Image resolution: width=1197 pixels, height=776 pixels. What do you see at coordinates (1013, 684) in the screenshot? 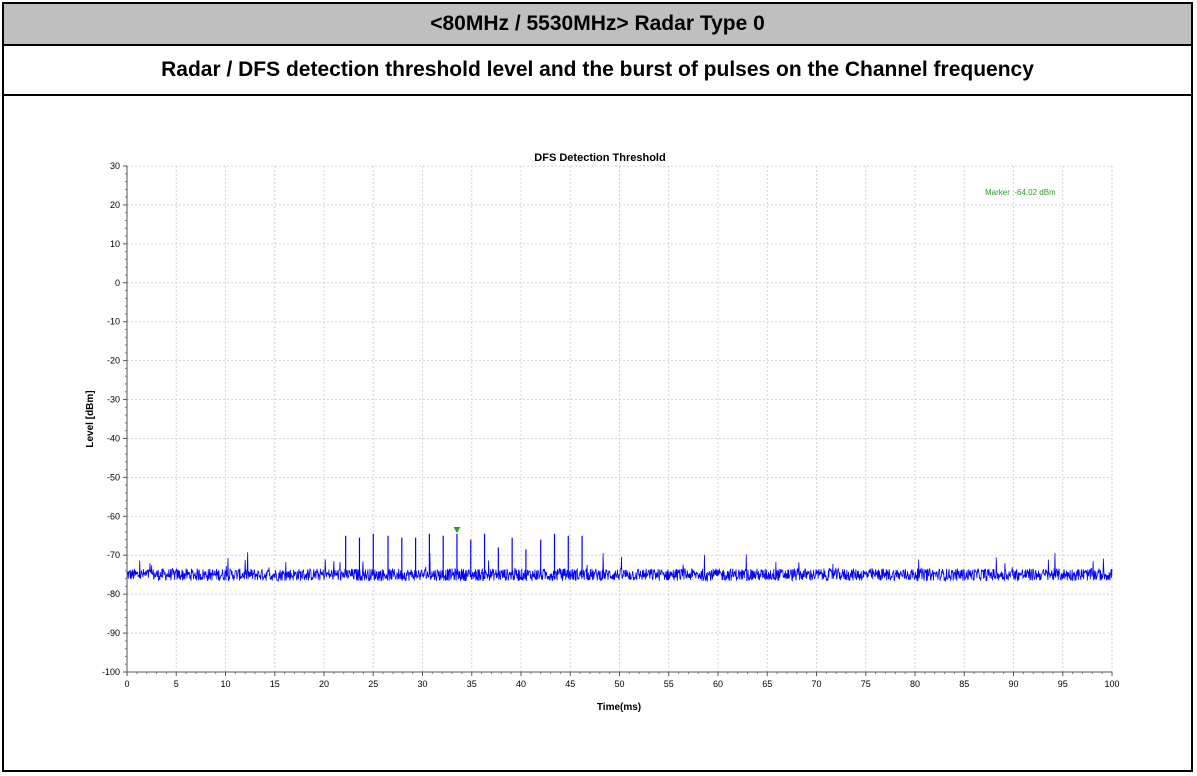
I see `x-tick-label: 90` at bounding box center [1013, 684].